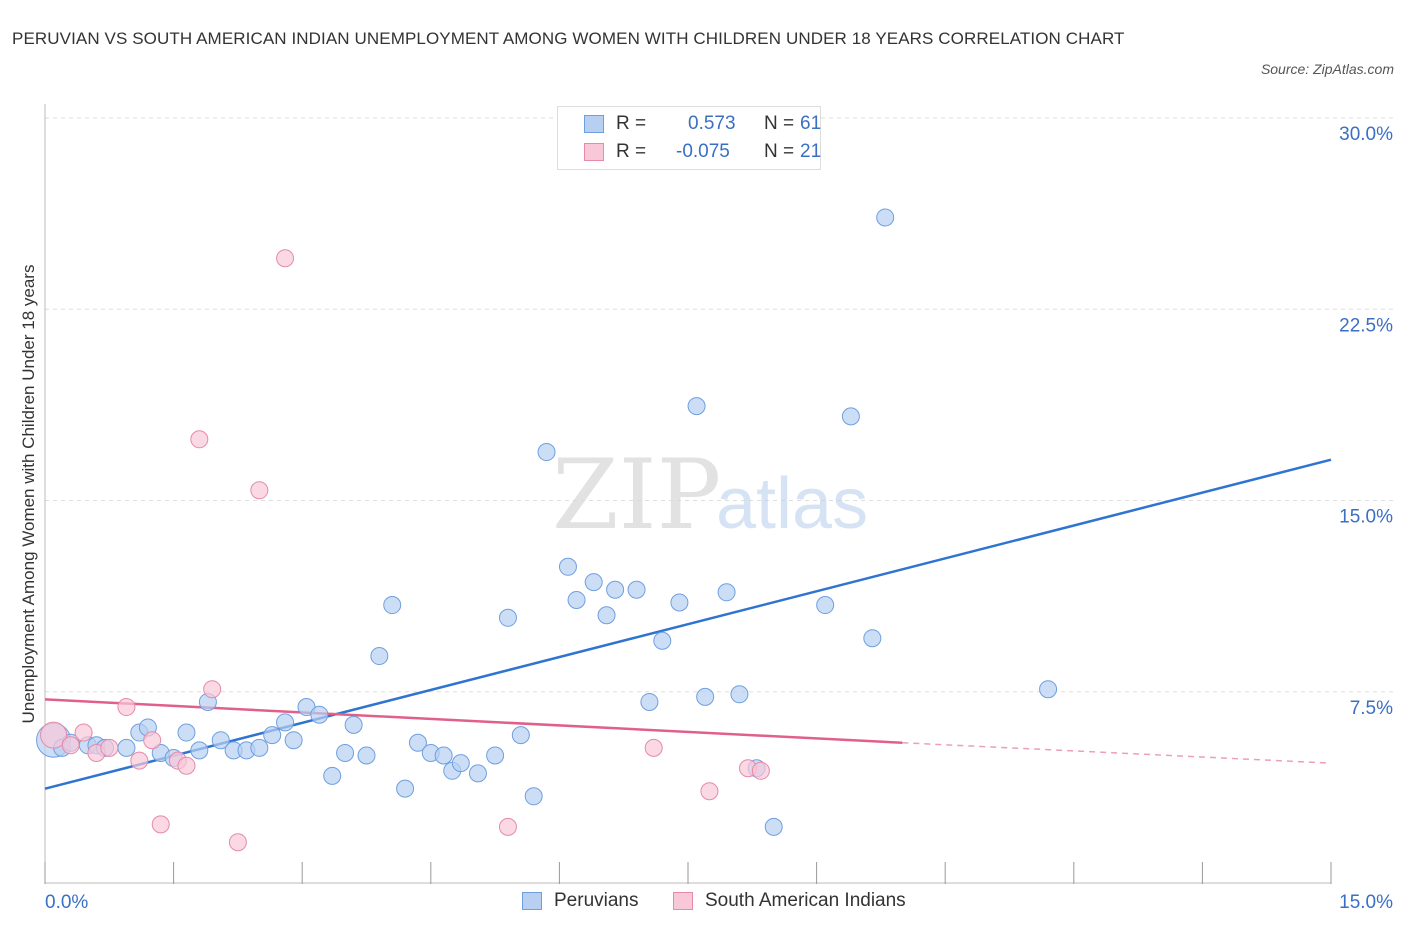 The height and width of the screenshot is (930, 1406). What do you see at coordinates (703, 151) in the screenshot?
I see `legend-r-value: -0.075` at bounding box center [703, 151].